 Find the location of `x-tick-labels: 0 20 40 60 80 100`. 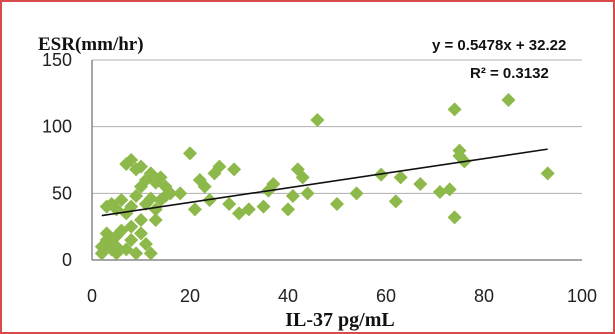

x-tick-labels: 0 20 40 60 80 100 is located at coordinates (342, 296).